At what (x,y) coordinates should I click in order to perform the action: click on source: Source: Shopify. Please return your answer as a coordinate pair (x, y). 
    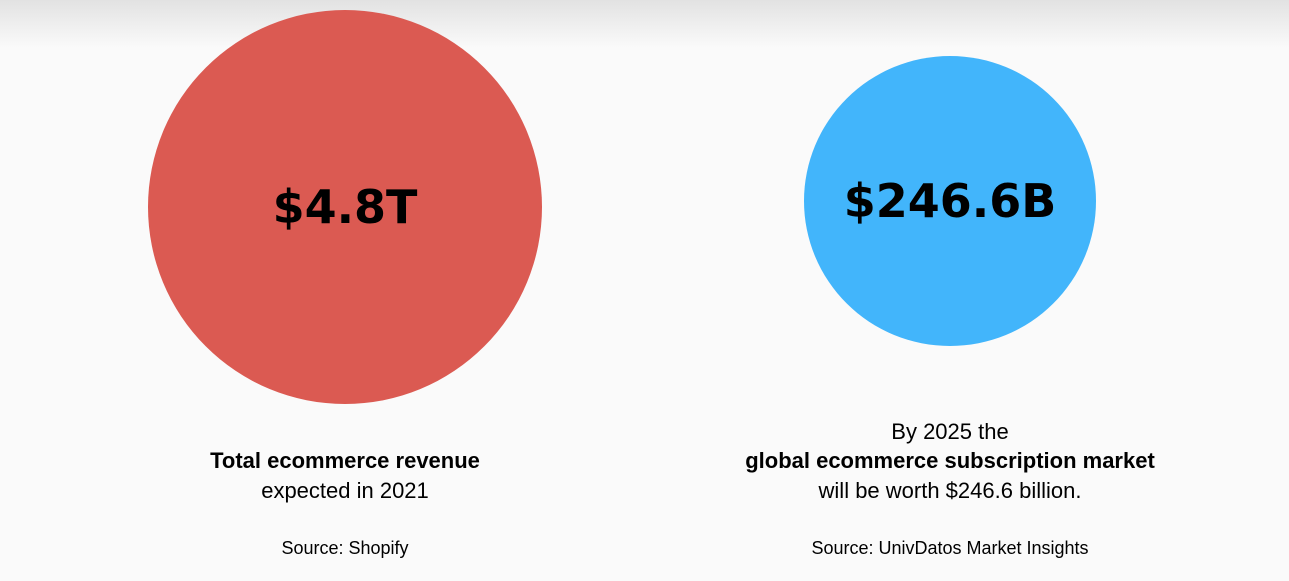
    Looking at the image, I should click on (345, 548).